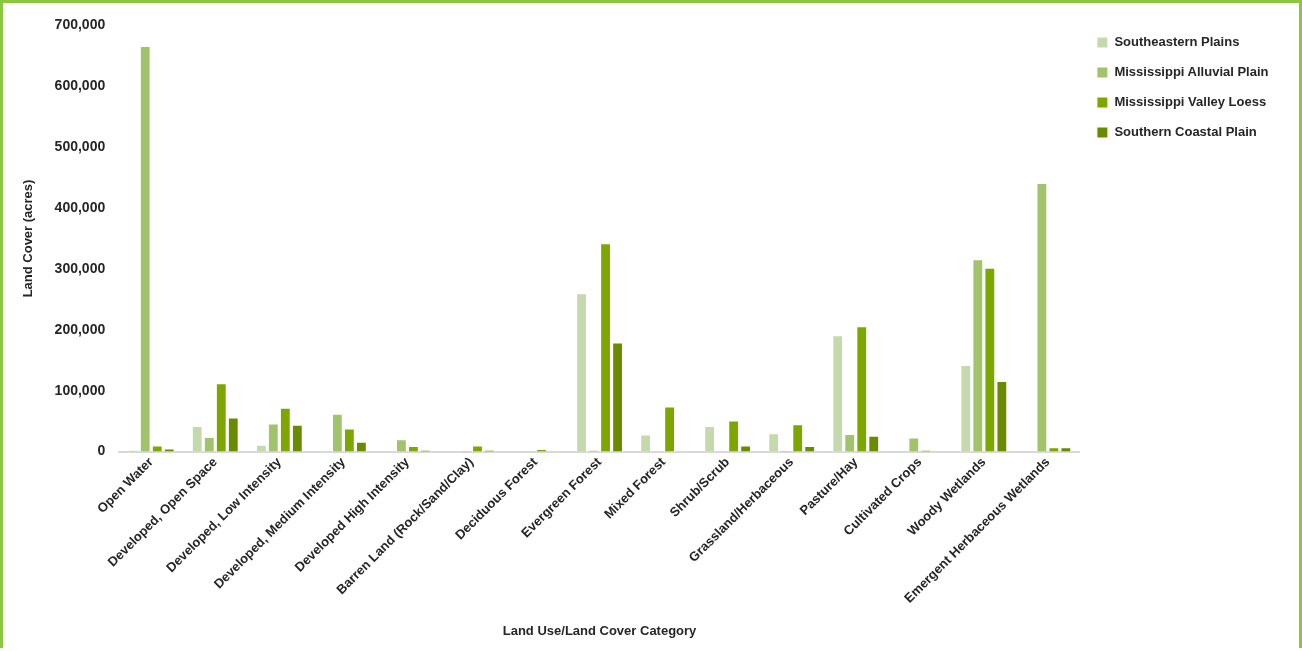  I want to click on y-tick-label: 700,000, so click(80, 24).